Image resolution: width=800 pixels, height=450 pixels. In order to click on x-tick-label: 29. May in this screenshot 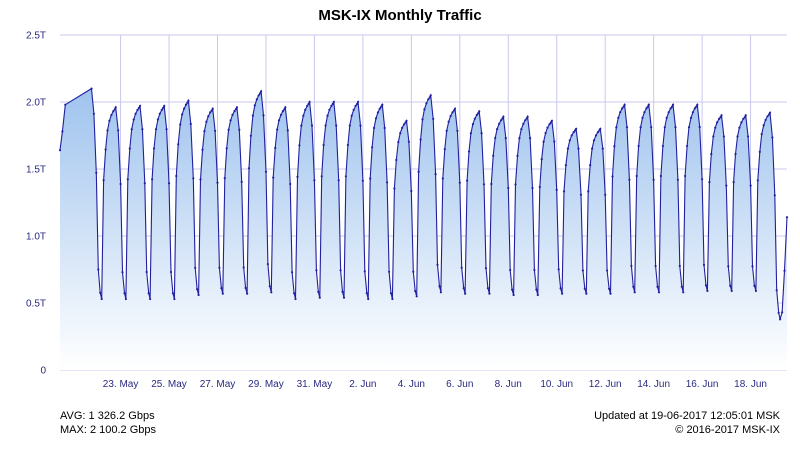, I will do `click(266, 384)`.